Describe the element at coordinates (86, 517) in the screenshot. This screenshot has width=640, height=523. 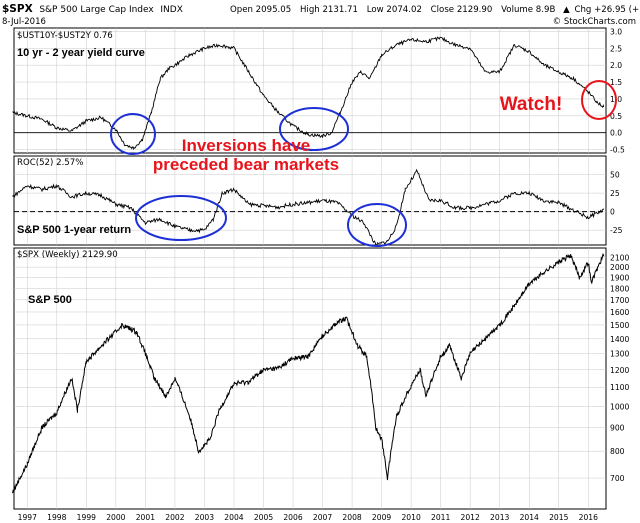
I see `xtick-label: 1999` at that location.